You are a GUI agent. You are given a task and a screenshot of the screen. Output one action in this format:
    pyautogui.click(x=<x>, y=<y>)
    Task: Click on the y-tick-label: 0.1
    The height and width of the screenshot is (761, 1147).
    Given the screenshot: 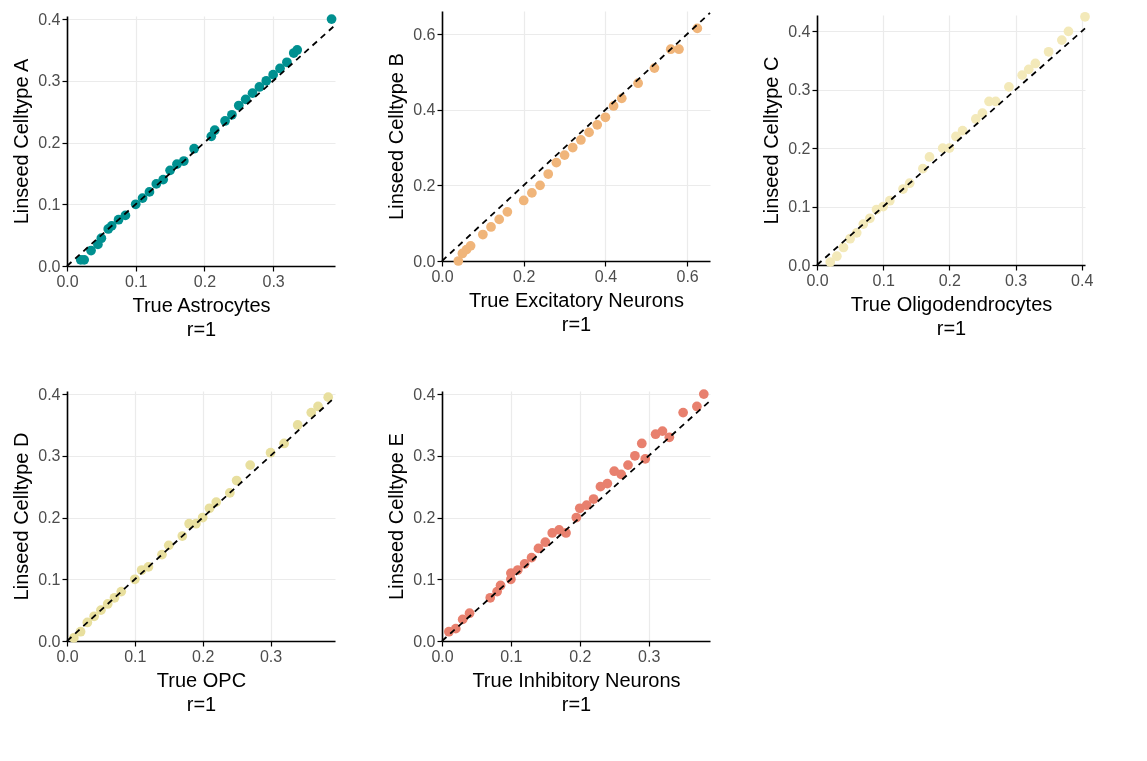 What is the action you would take?
    pyautogui.click(x=49, y=204)
    